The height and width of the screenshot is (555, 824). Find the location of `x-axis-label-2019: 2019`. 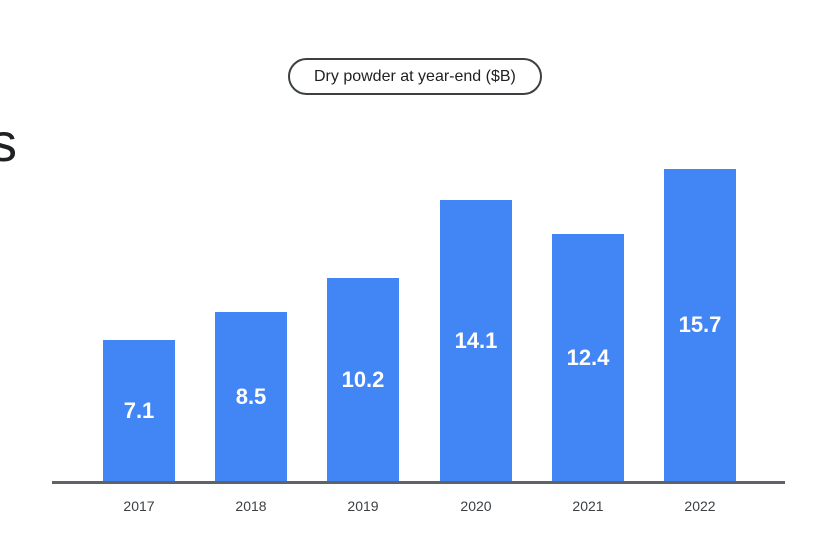

x-axis-label-2019: 2019 is located at coordinates (363, 506).